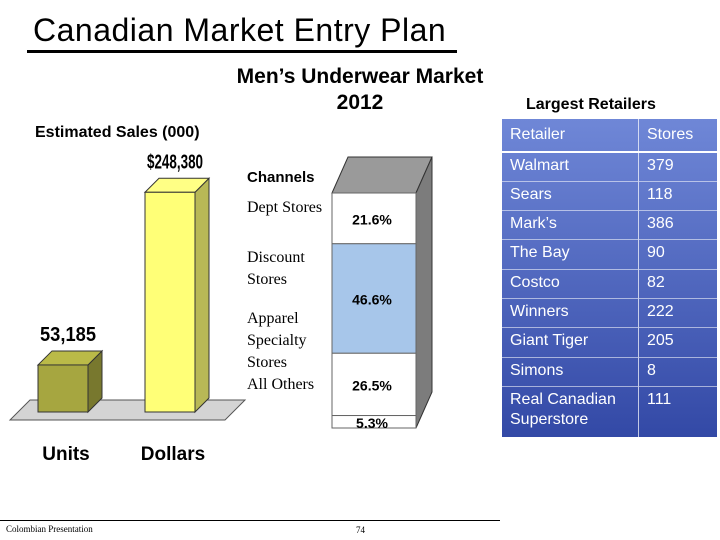  Describe the element at coordinates (570, 195) in the screenshot. I see `retailer-name: Sears` at that location.